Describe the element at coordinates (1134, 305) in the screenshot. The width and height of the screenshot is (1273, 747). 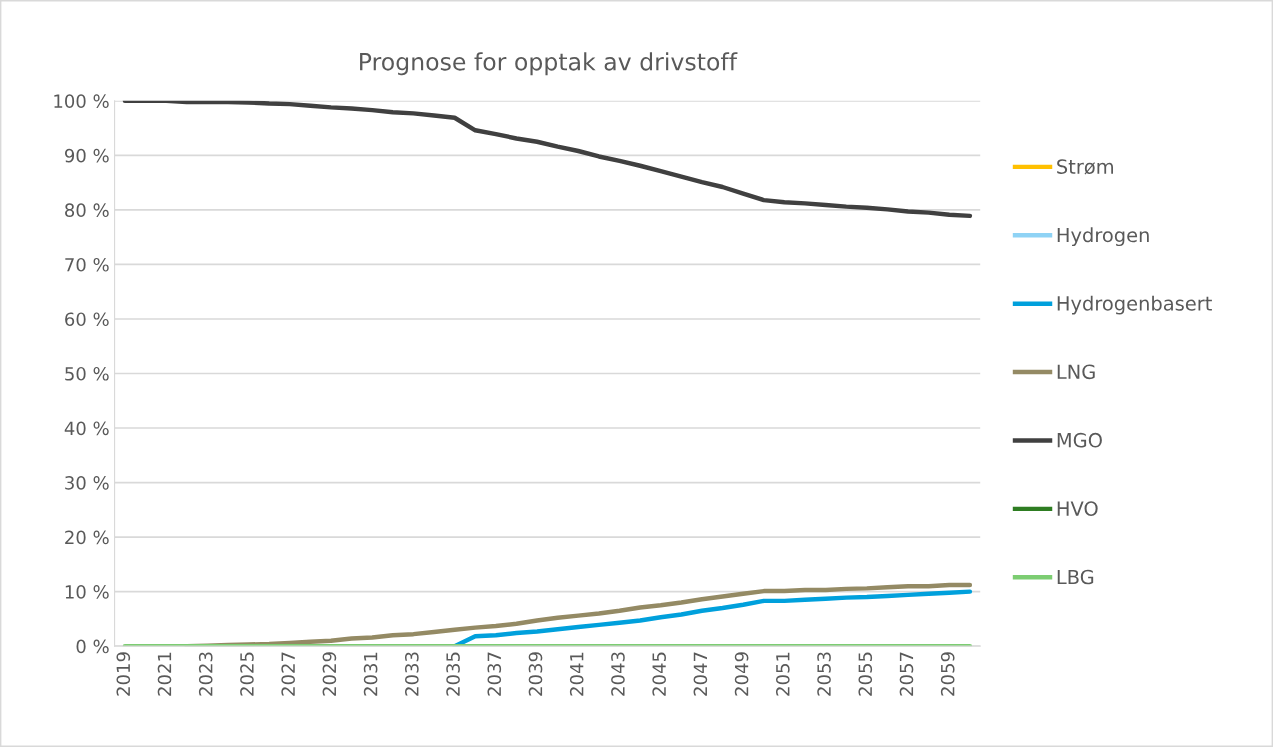
I see `legend-label: Hydrogenbasert` at that location.